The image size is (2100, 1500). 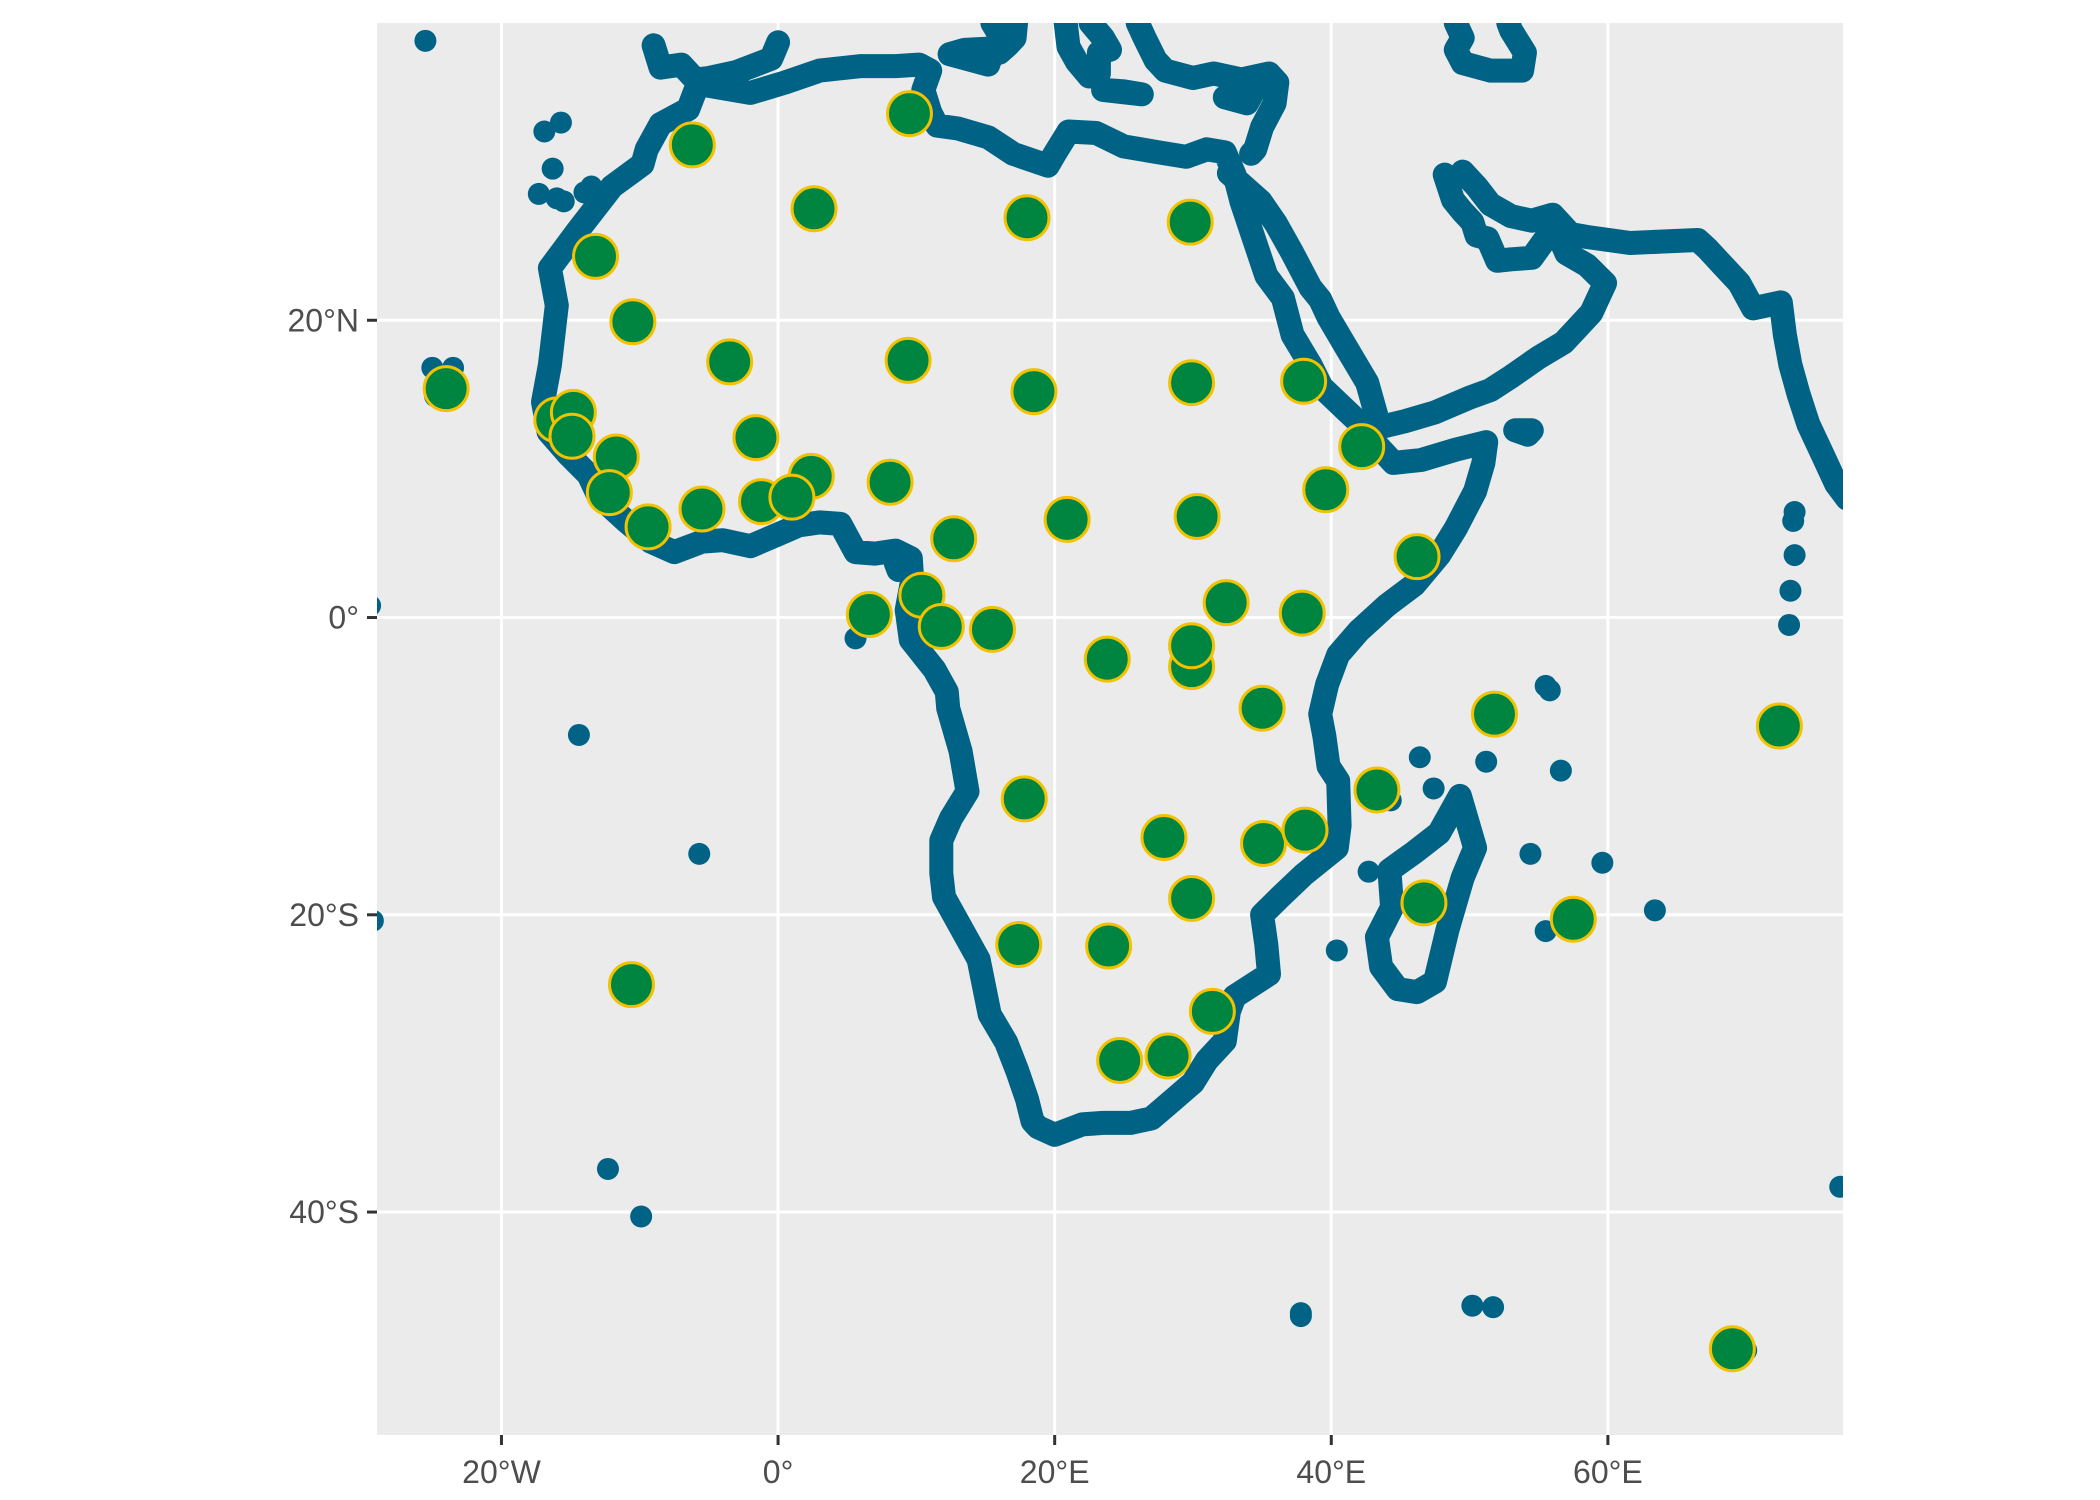 What do you see at coordinates (778, 1472) in the screenshot?
I see `x-tick-label-1: 0°` at bounding box center [778, 1472].